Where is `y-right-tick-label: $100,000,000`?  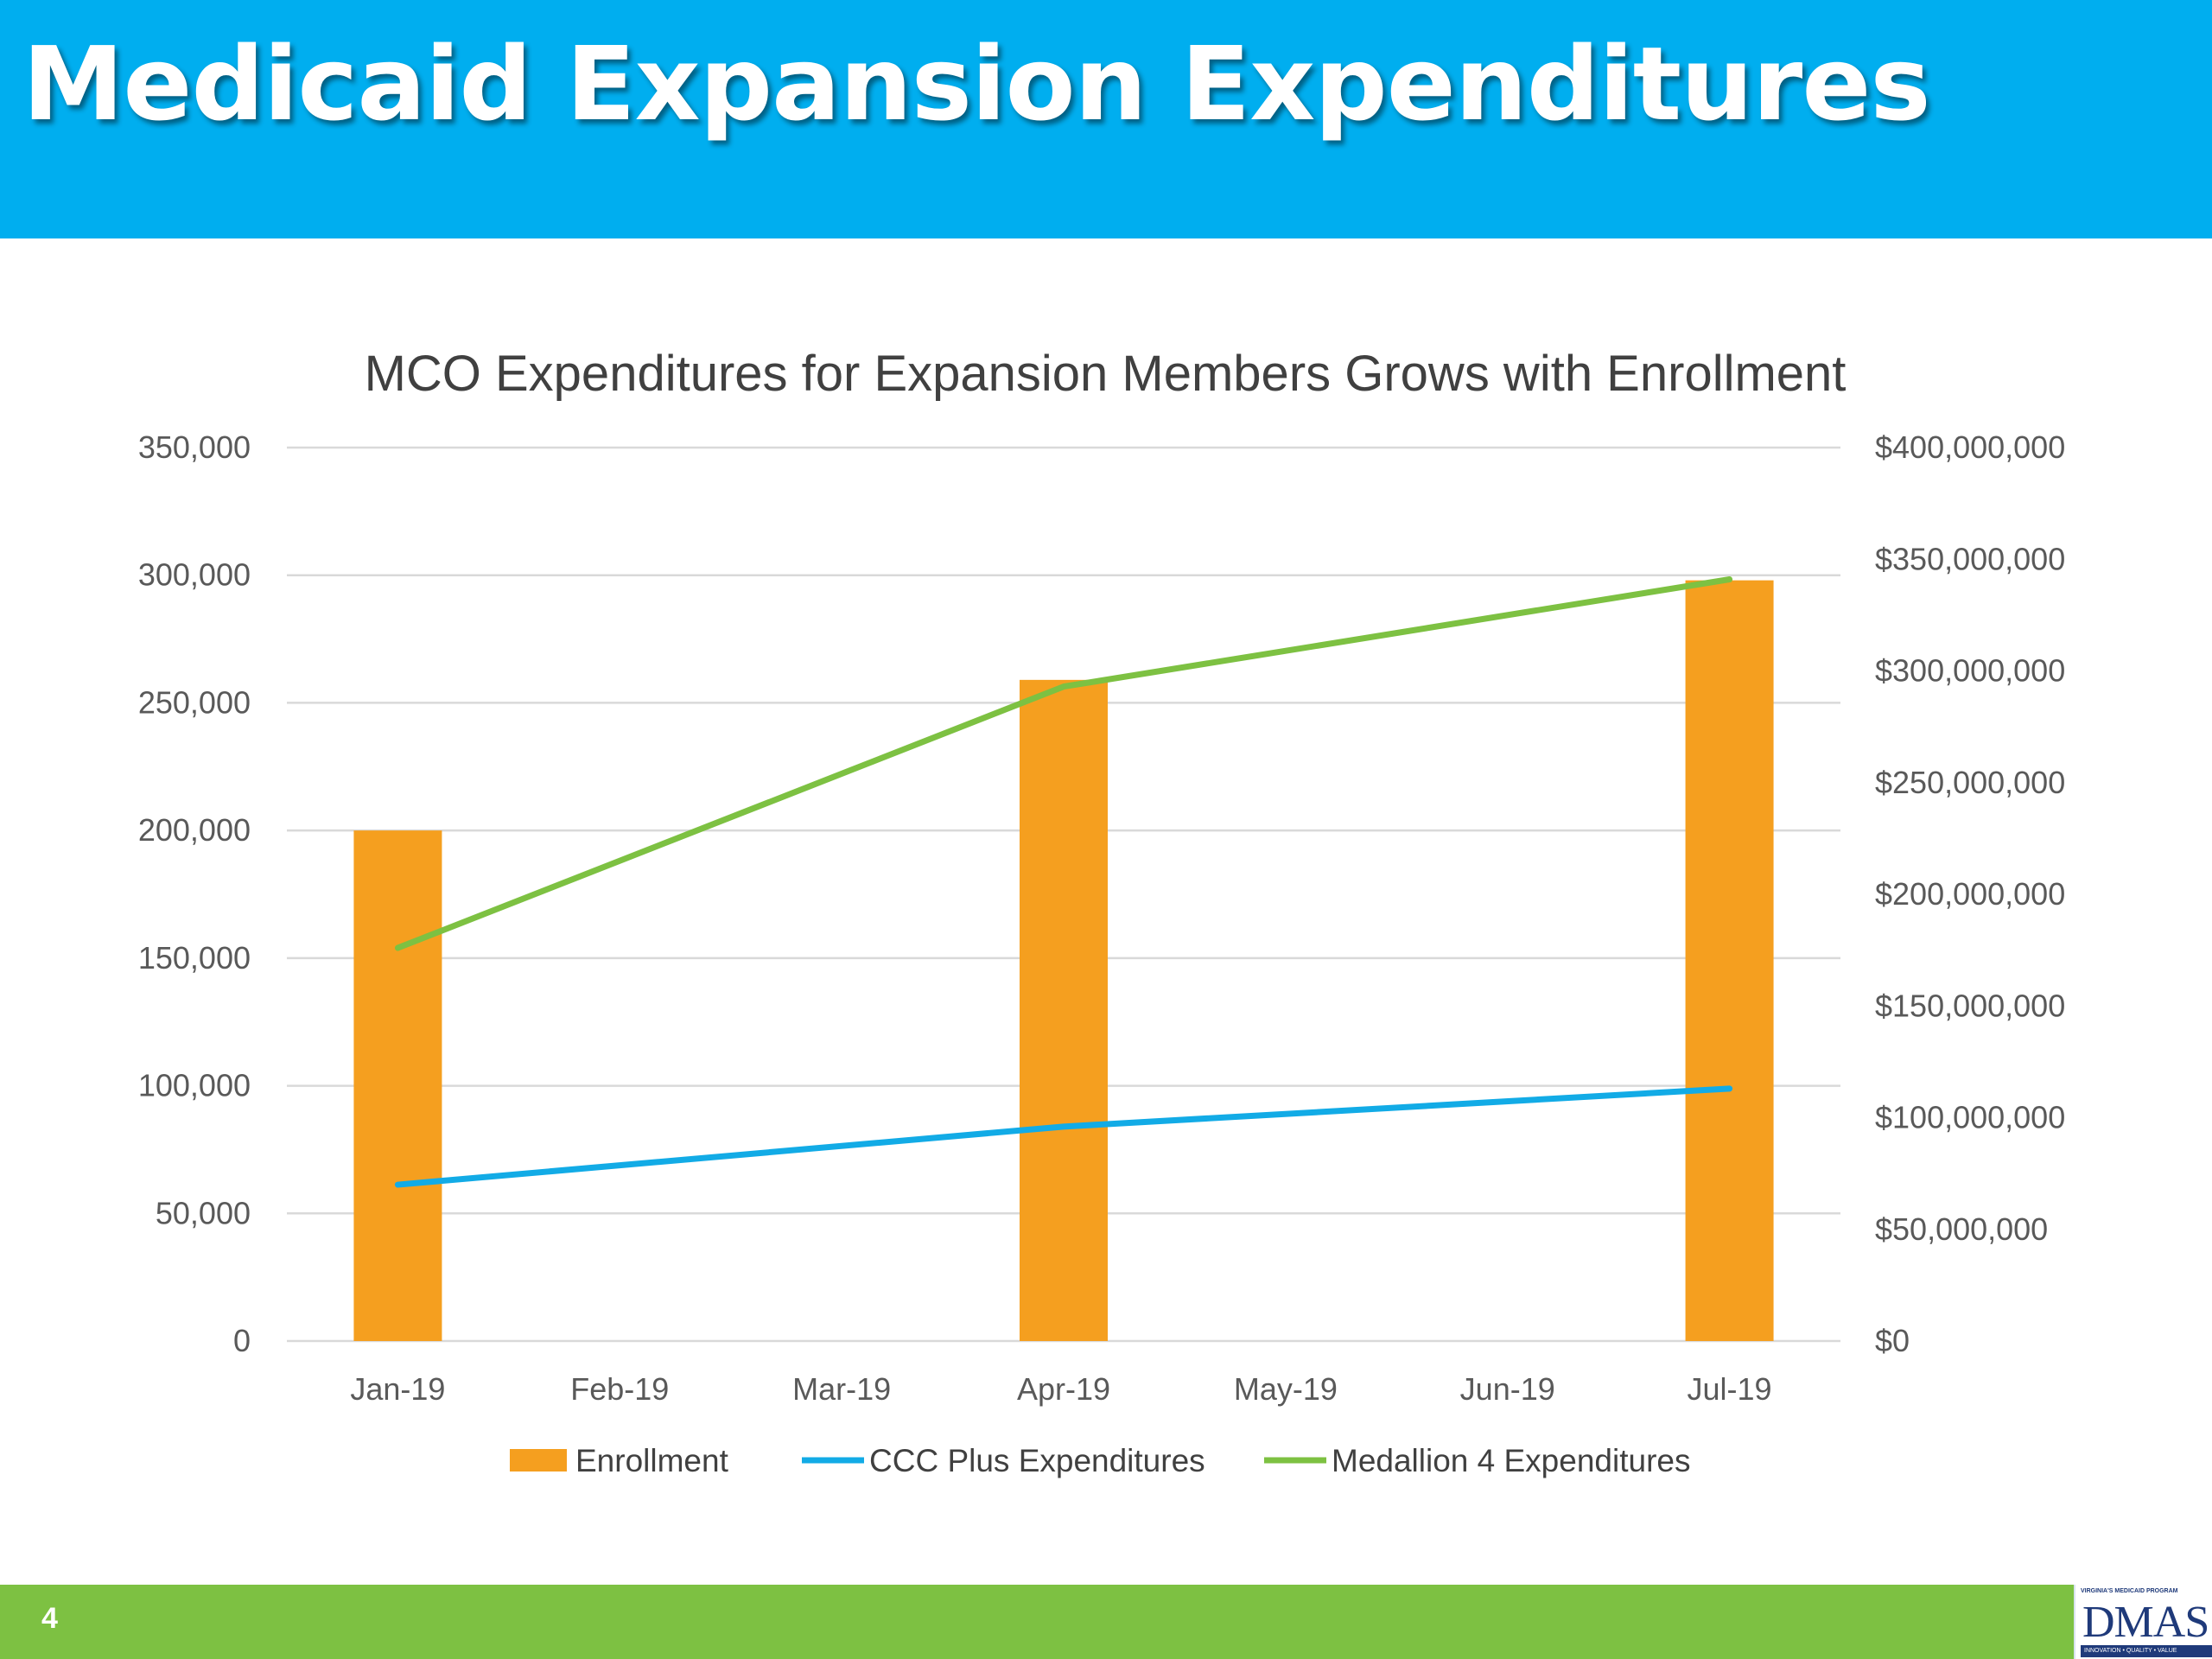
y-right-tick-label: $100,000,000 is located at coordinates (1970, 1117).